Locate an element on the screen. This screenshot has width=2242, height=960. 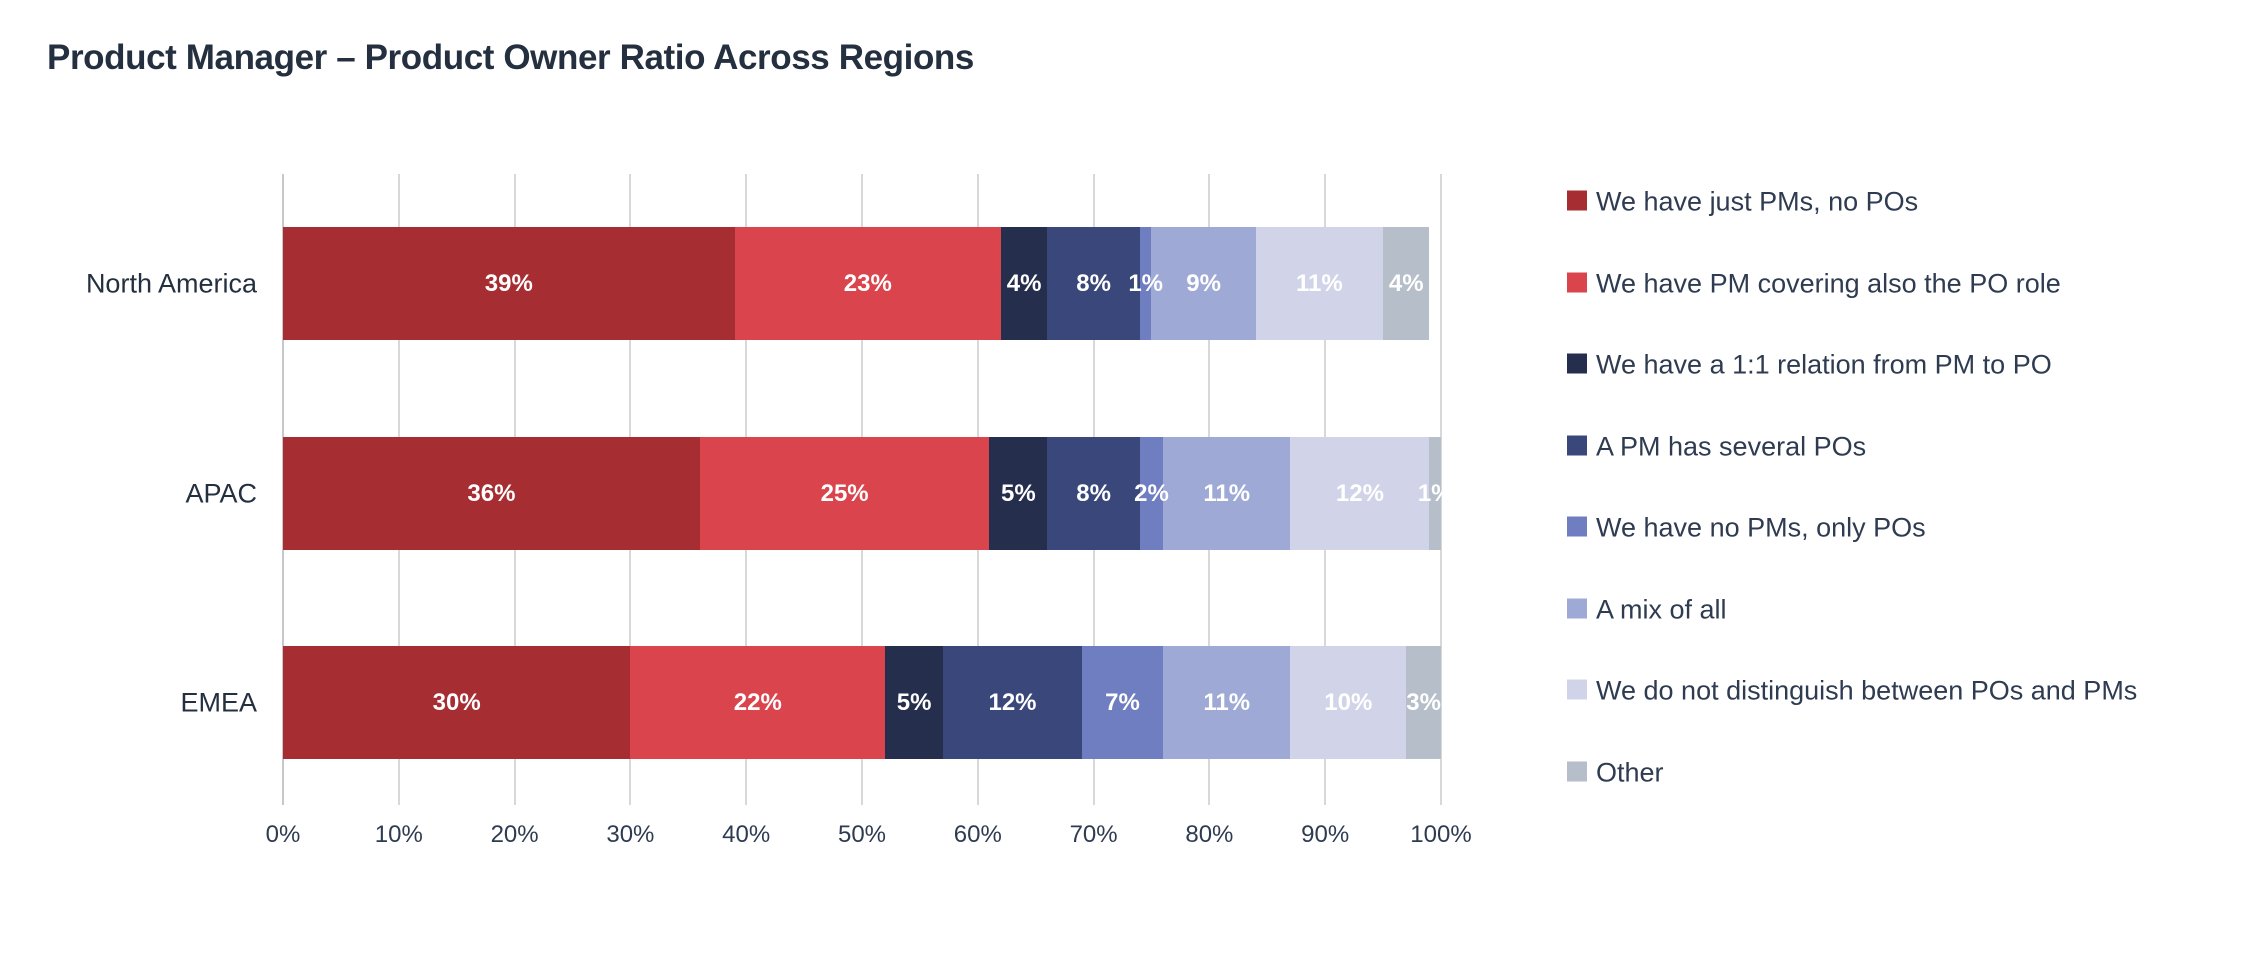
legend-label: Other is located at coordinates (1630, 772).